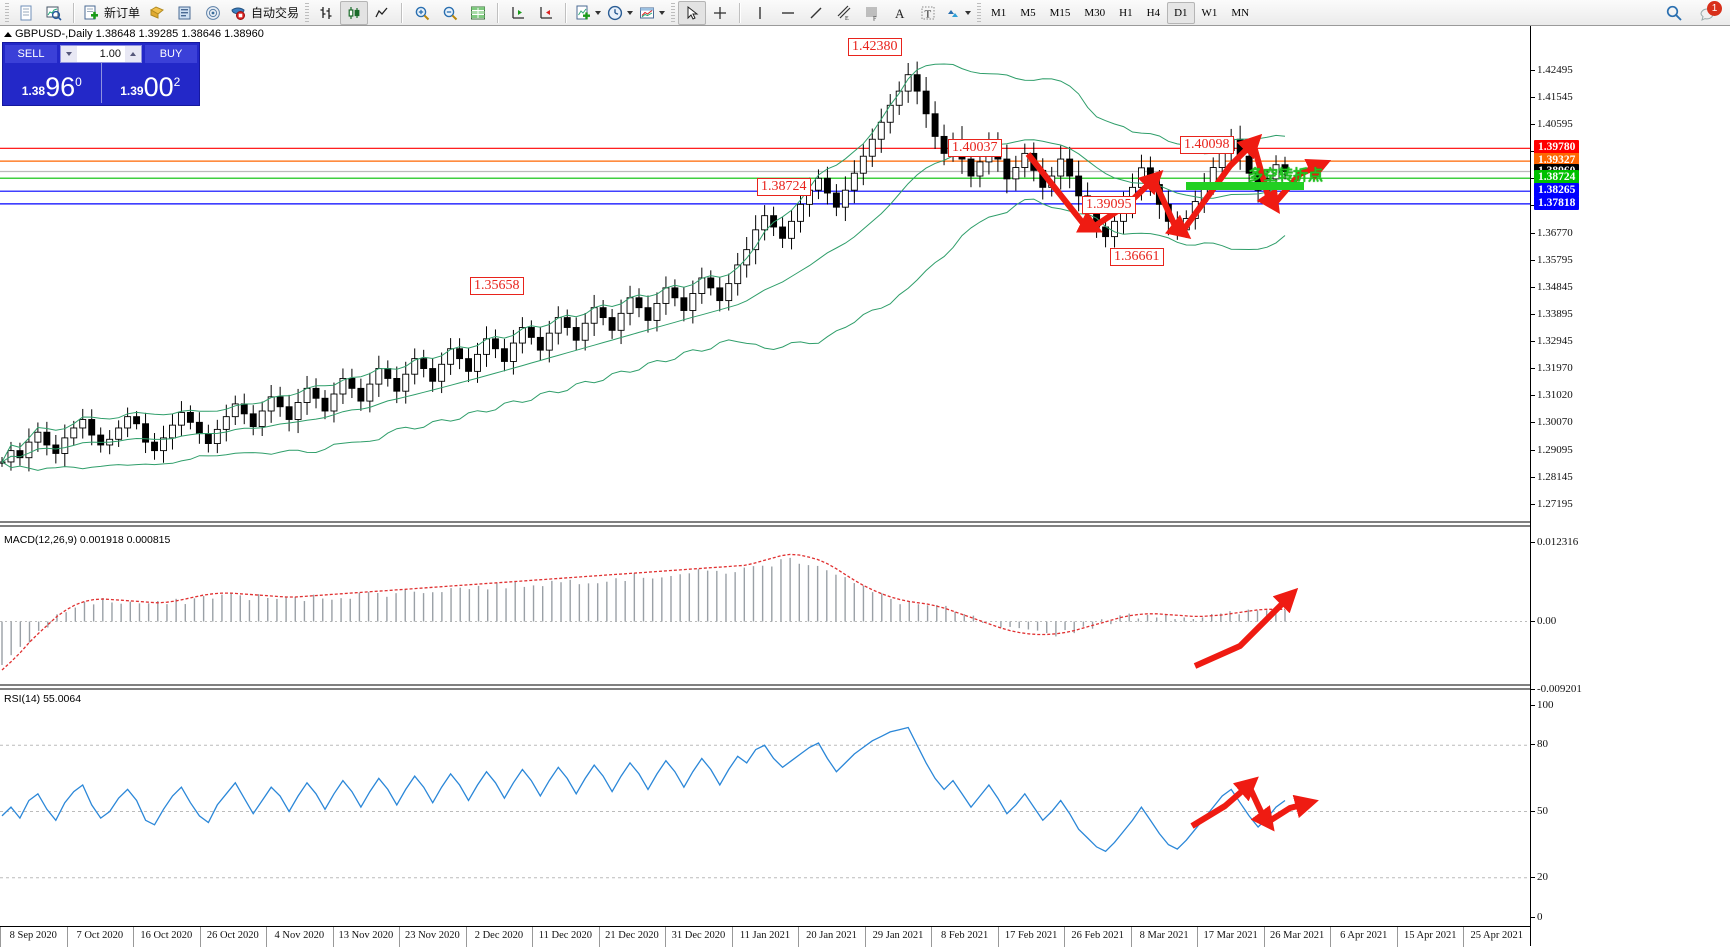 This screenshot has width=1730, height=947. What do you see at coordinates (171, 54) in the screenshot?
I see `buy-button: BUY` at bounding box center [171, 54].